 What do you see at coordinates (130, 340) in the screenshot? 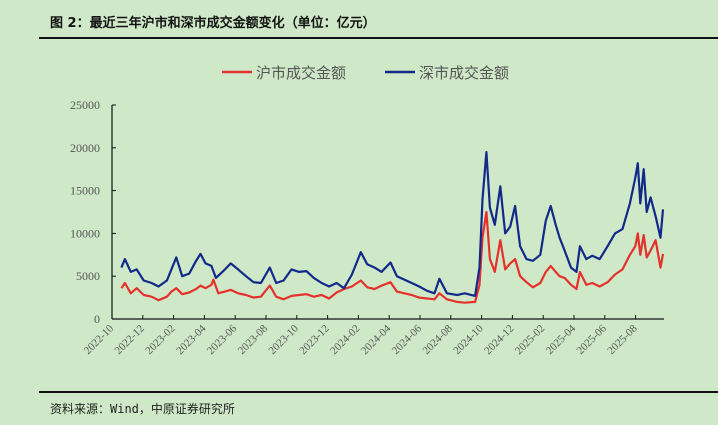
I see `x-tick-label: 2022-12` at bounding box center [130, 340].